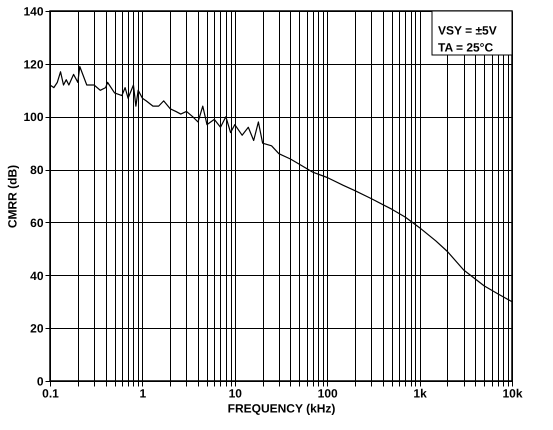 Image resolution: width=553 pixels, height=430 pixels. Describe the element at coordinates (37, 329) in the screenshot. I see `y-tick-label: 20` at that location.